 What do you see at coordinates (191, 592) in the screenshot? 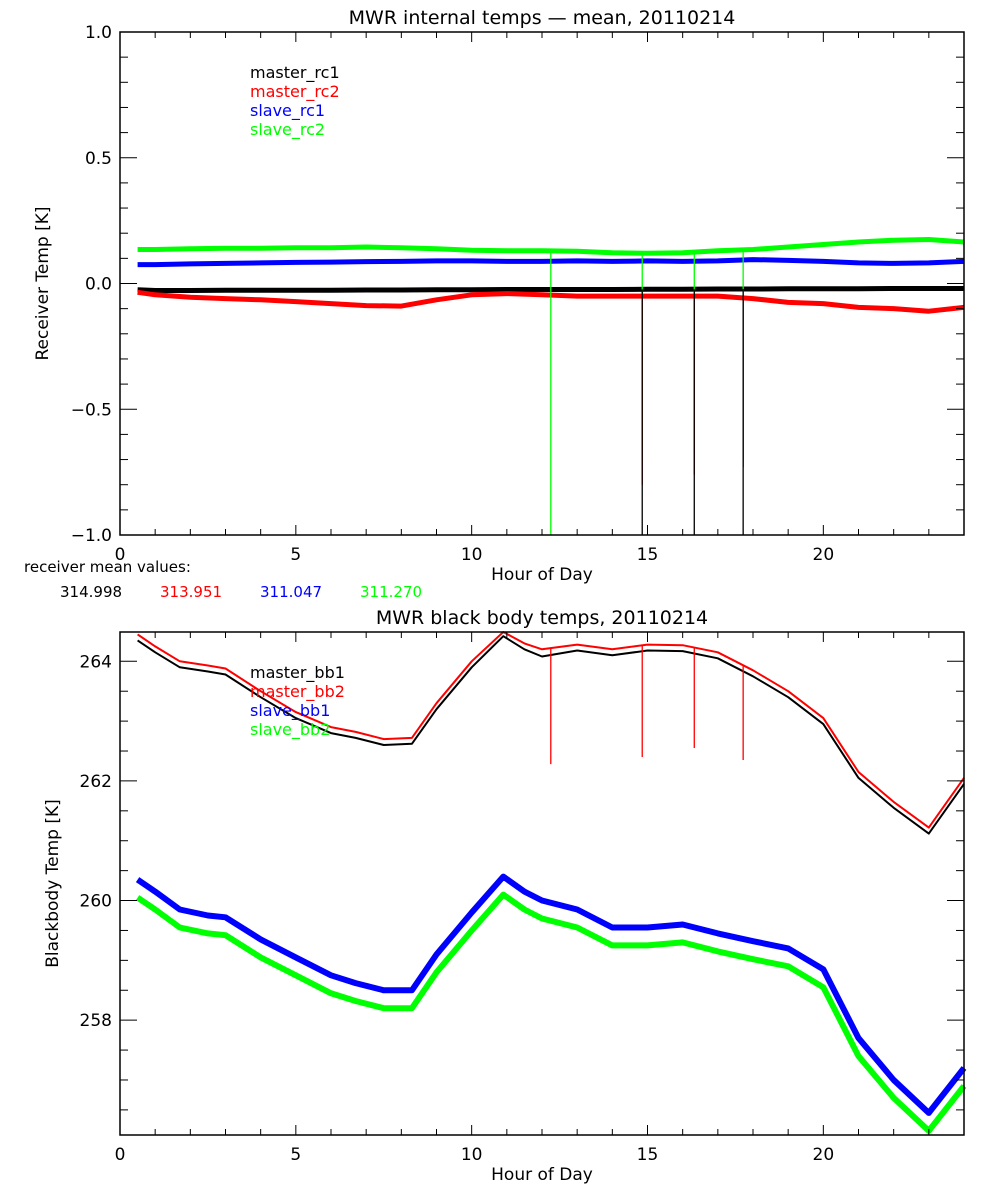
I see `receiver-mean-value: 313.951` at bounding box center [191, 592].